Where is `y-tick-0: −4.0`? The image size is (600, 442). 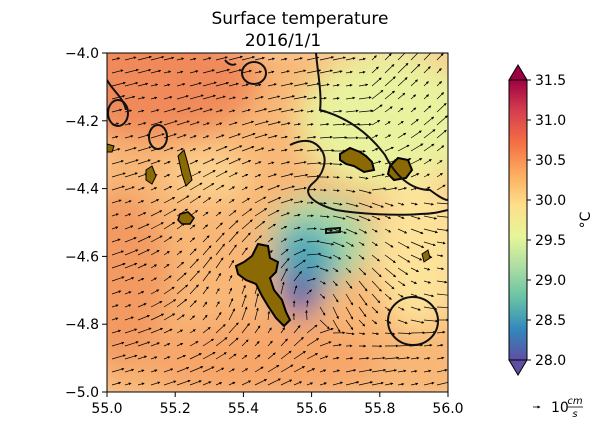 y-tick-0: −4.0 is located at coordinates (86, 54).